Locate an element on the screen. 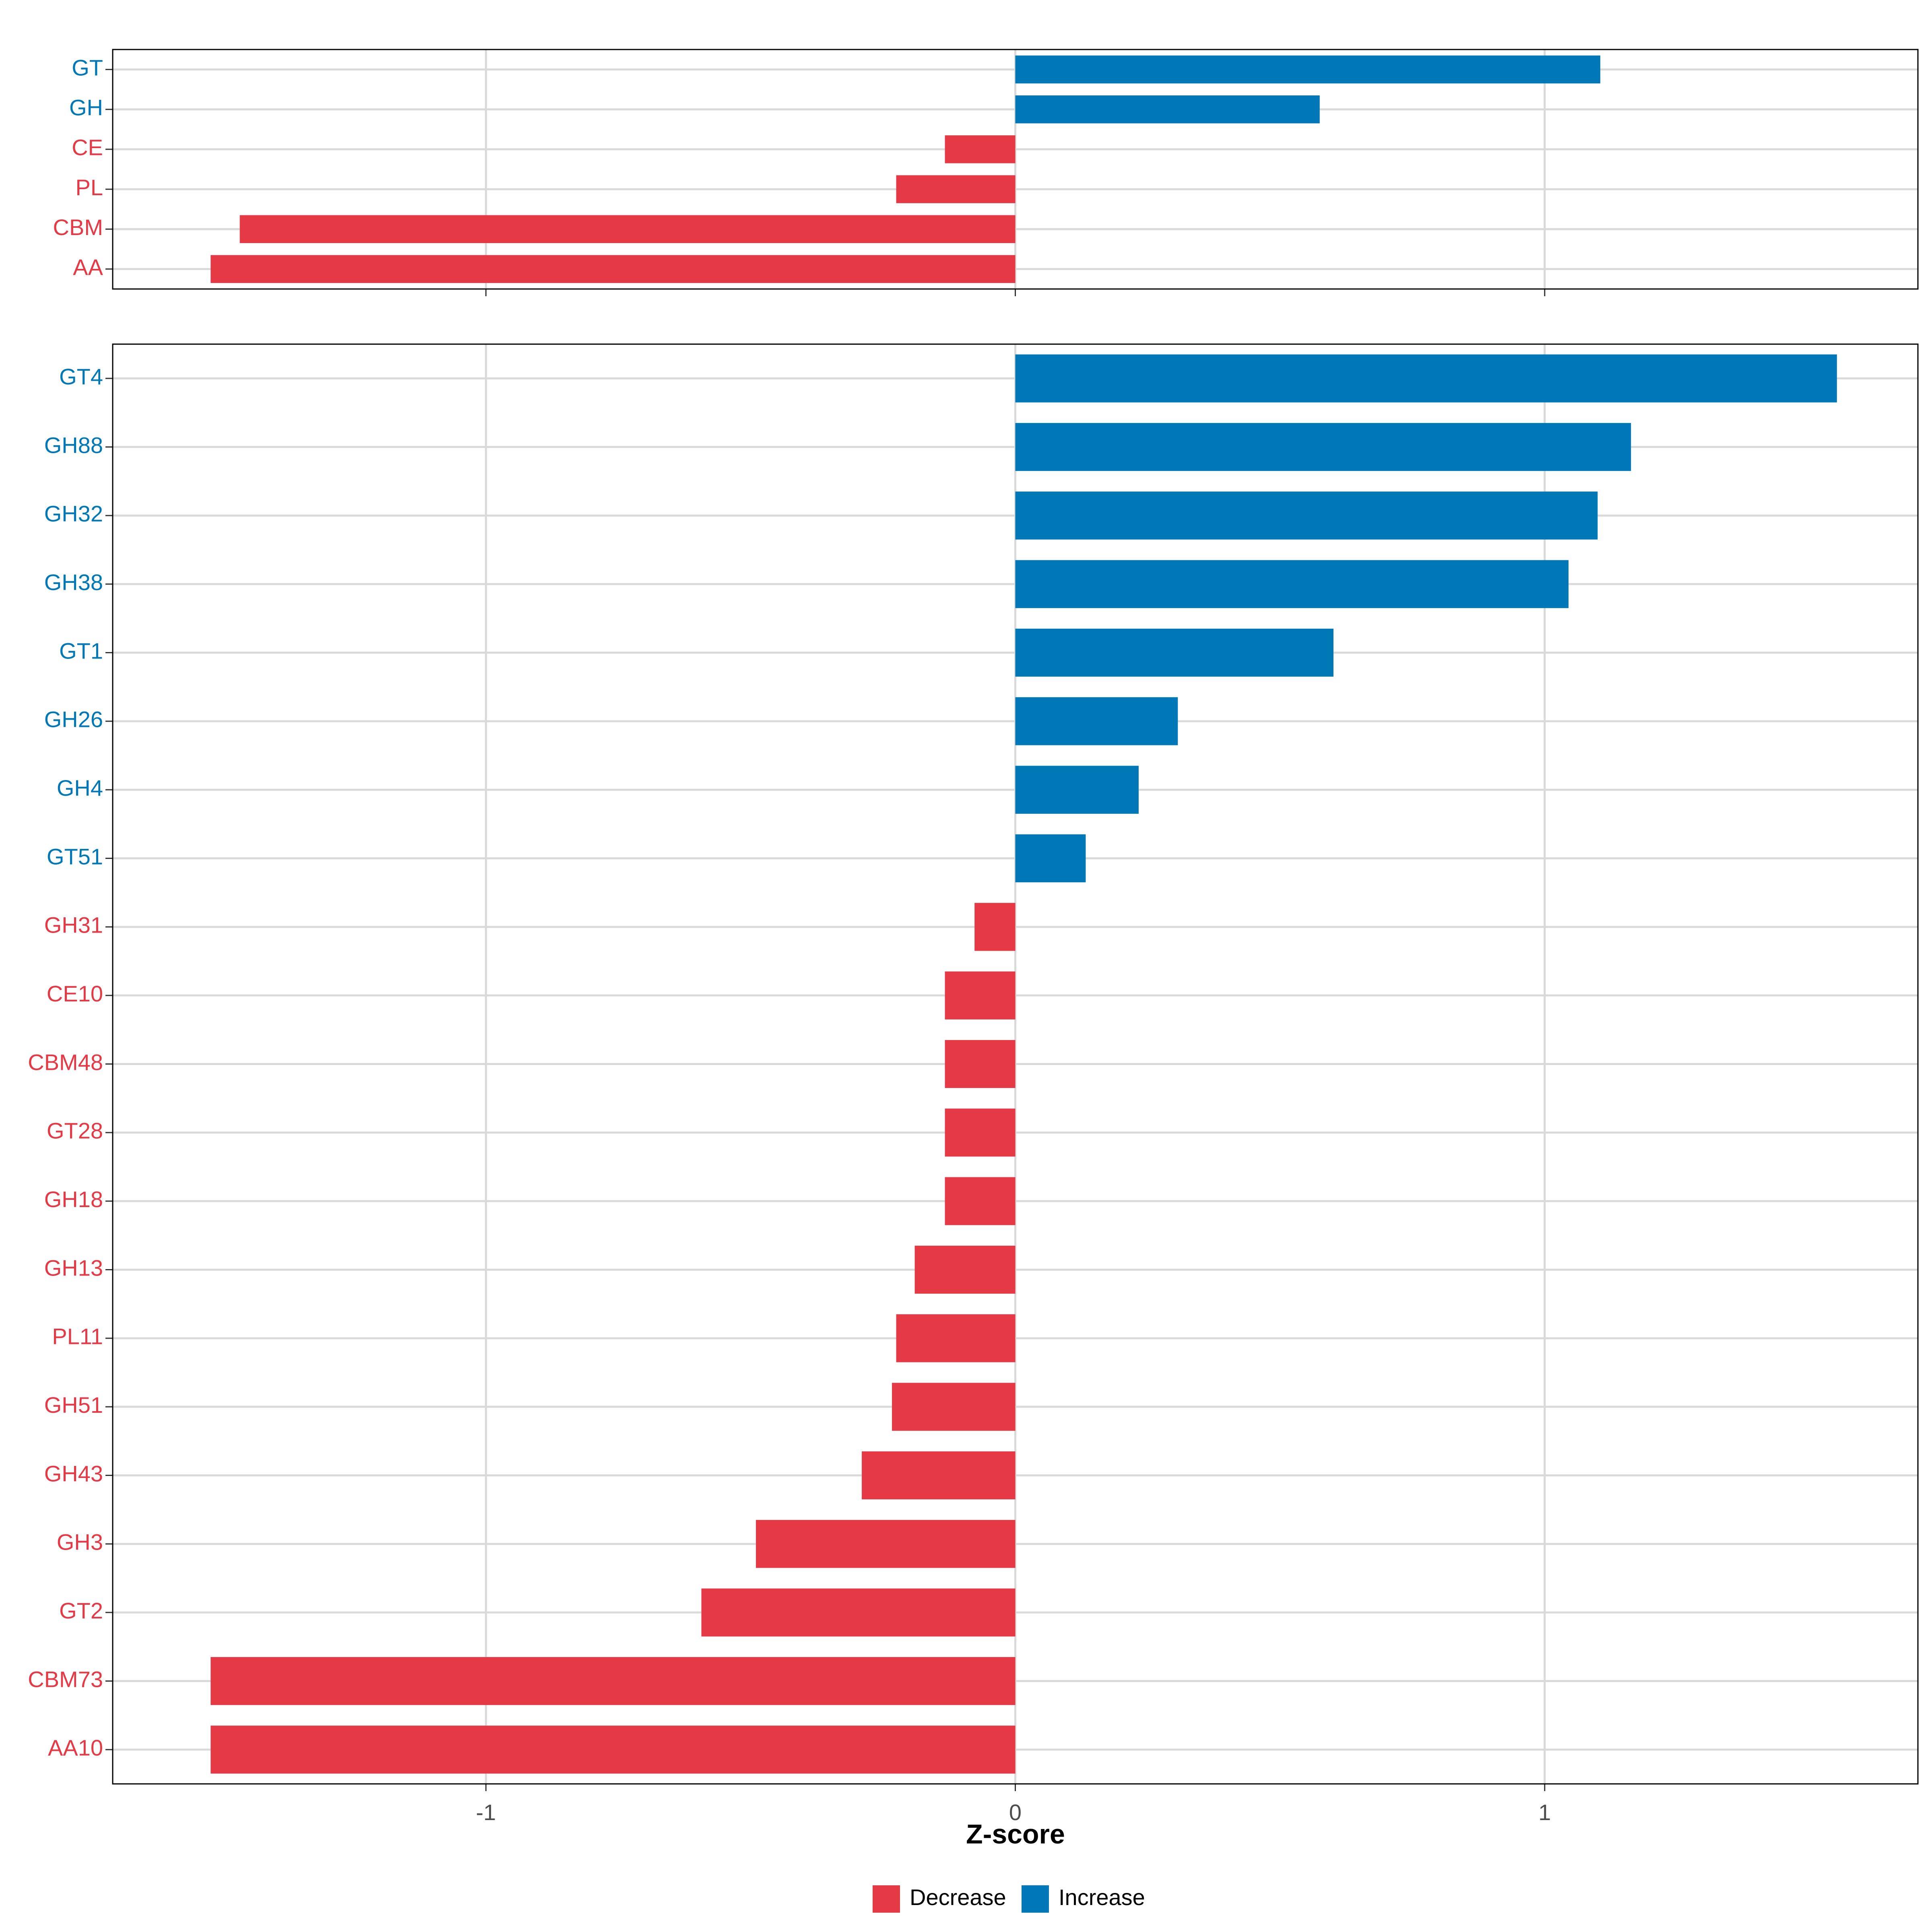  bar-gt4 is located at coordinates (1426, 378).